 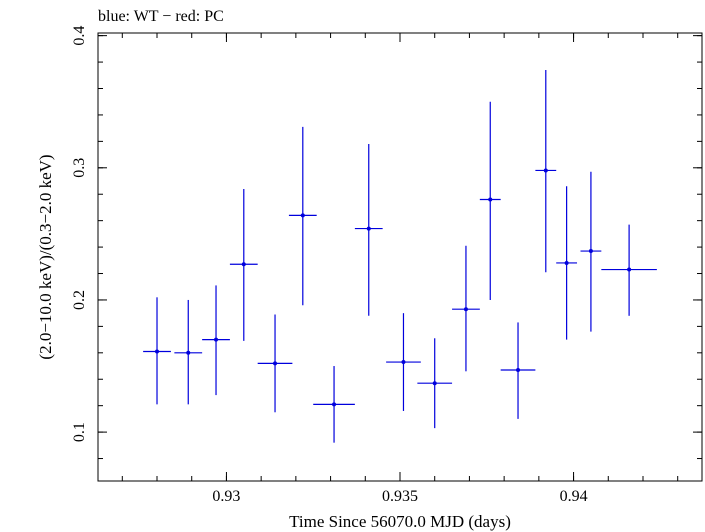 I want to click on y-axis-title: (2.0−10.0 keV)/(0.3−2.0 keV), so click(x=45, y=256).